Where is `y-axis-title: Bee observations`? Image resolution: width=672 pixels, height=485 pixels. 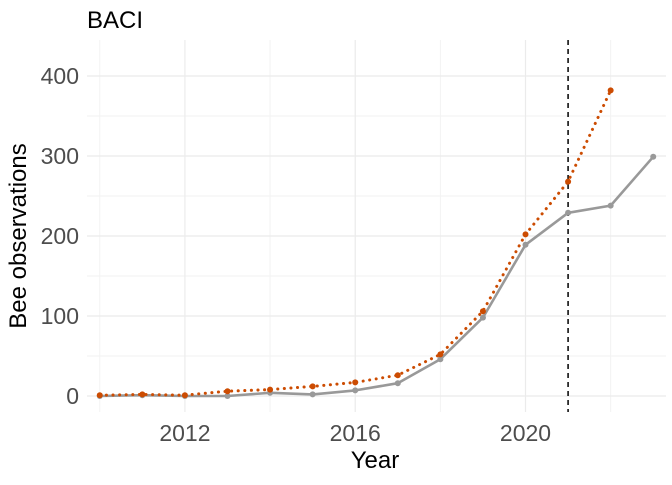 y-axis-title: Bee observations is located at coordinates (18, 235).